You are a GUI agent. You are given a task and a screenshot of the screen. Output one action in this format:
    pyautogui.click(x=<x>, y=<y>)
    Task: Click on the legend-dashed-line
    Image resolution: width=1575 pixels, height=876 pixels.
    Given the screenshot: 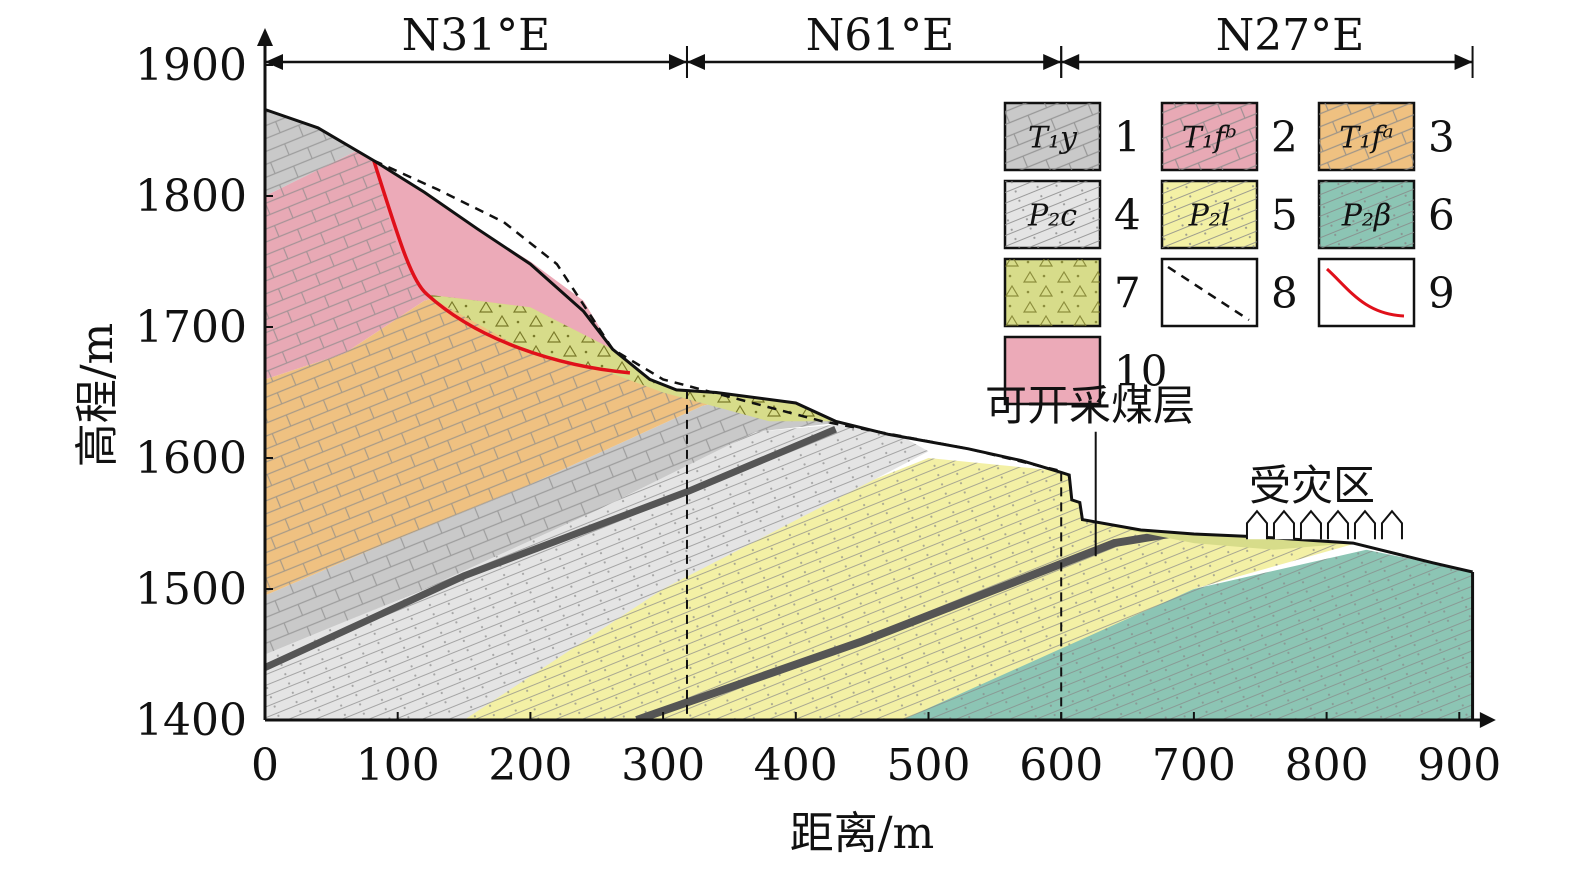 What is the action you would take?
    pyautogui.click(x=1208, y=293)
    